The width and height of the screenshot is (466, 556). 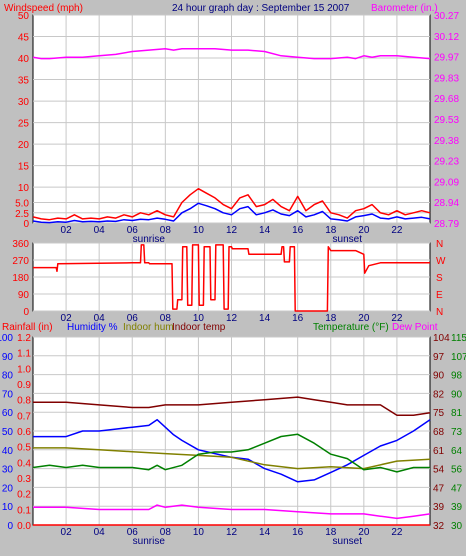 What do you see at coordinates (439, 507) in the screenshot?
I see `y-tick-label-indoor-temp: 39` at bounding box center [439, 507].